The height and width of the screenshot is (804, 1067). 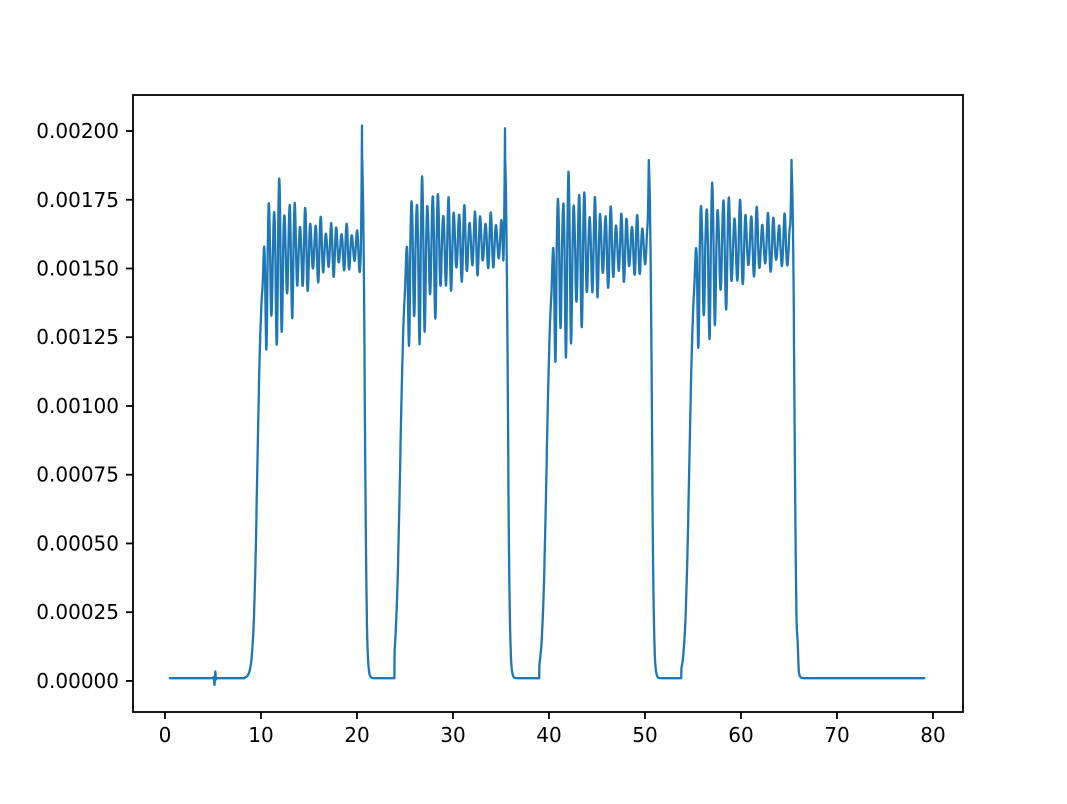 What do you see at coordinates (77, 268) in the screenshot?
I see `y-tick-label: 0.00150` at bounding box center [77, 268].